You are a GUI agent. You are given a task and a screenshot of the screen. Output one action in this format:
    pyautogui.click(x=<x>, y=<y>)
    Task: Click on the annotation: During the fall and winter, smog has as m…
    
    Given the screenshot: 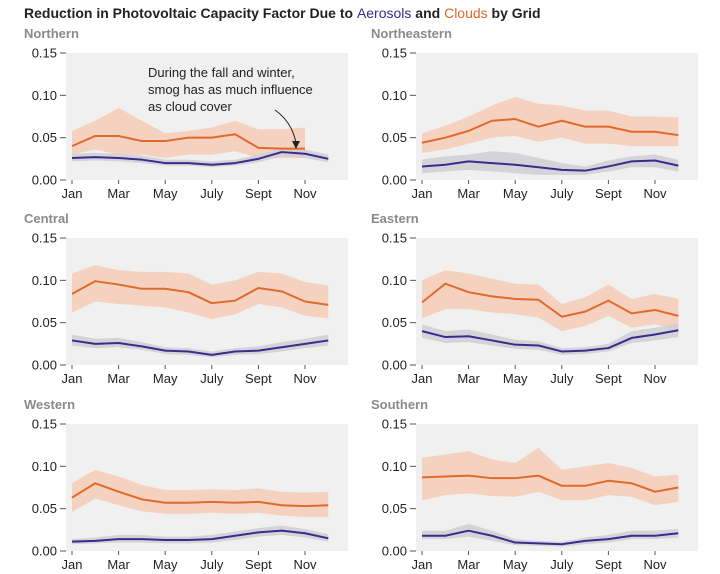 What is the action you would take?
    pyautogui.click(x=230, y=107)
    